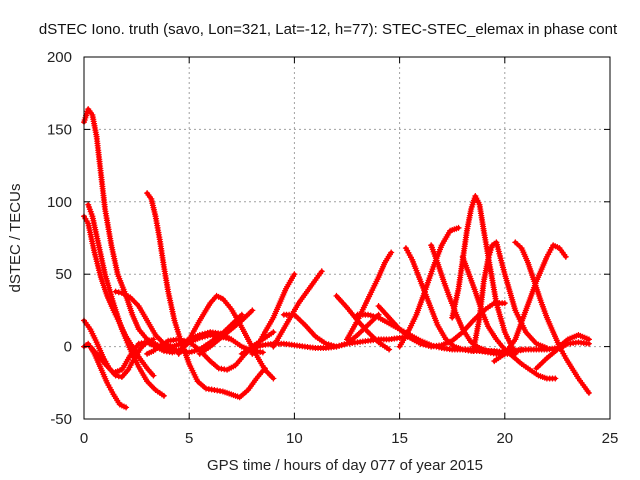  Describe the element at coordinates (59, 57) in the screenshot. I see `y-tick-label: 200` at that location.